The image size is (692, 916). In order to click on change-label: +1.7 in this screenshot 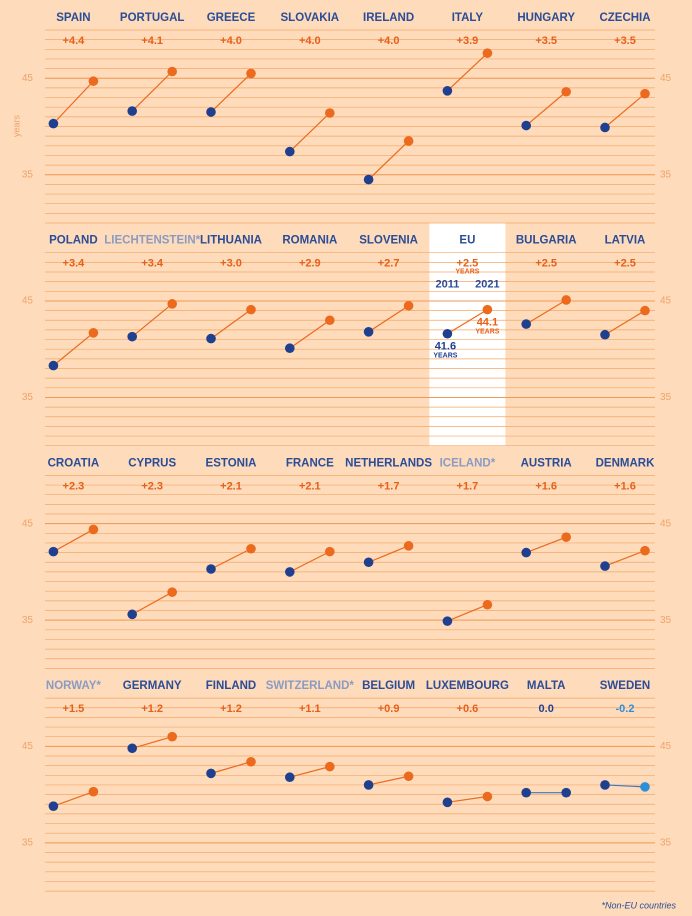, I will do `click(468, 486)`.